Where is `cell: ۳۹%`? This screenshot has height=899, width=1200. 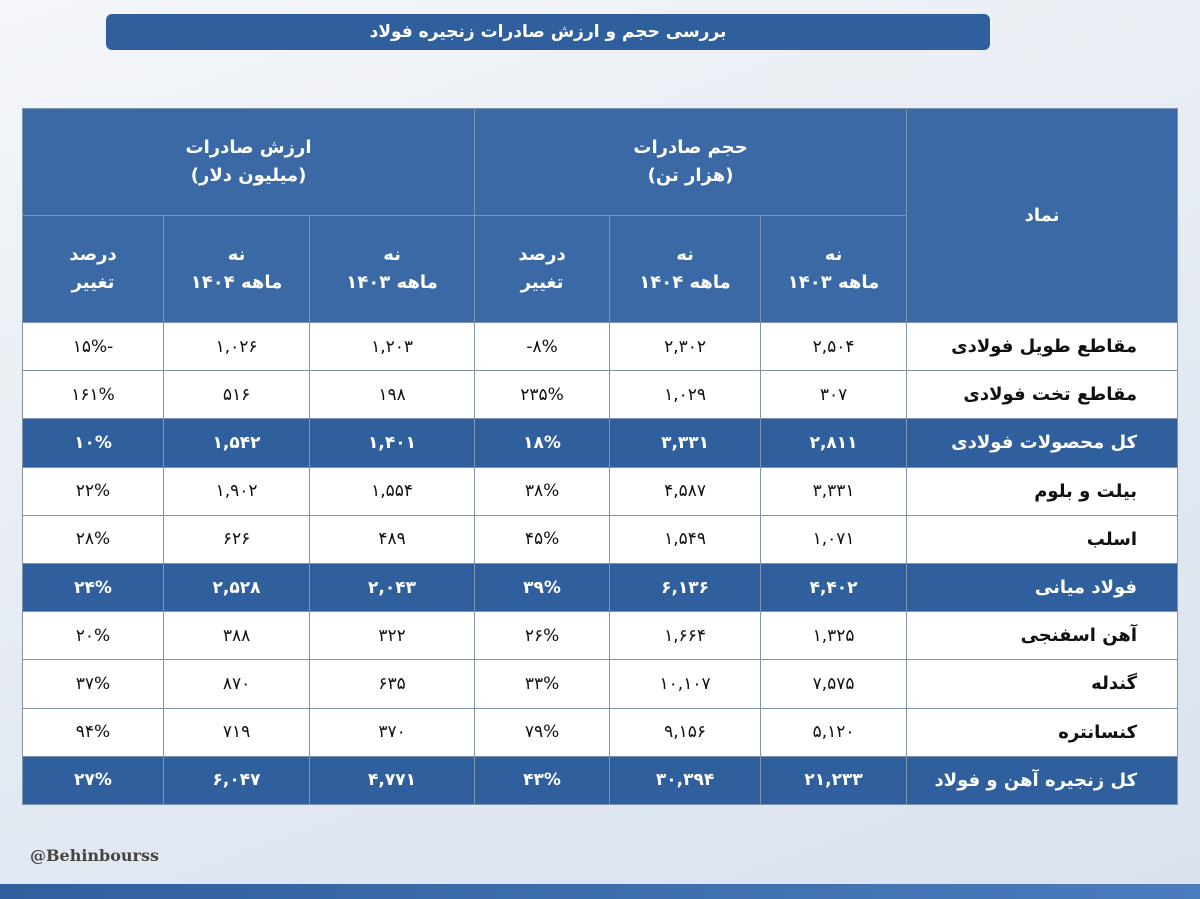 cell: ۳۹% is located at coordinates (542, 587).